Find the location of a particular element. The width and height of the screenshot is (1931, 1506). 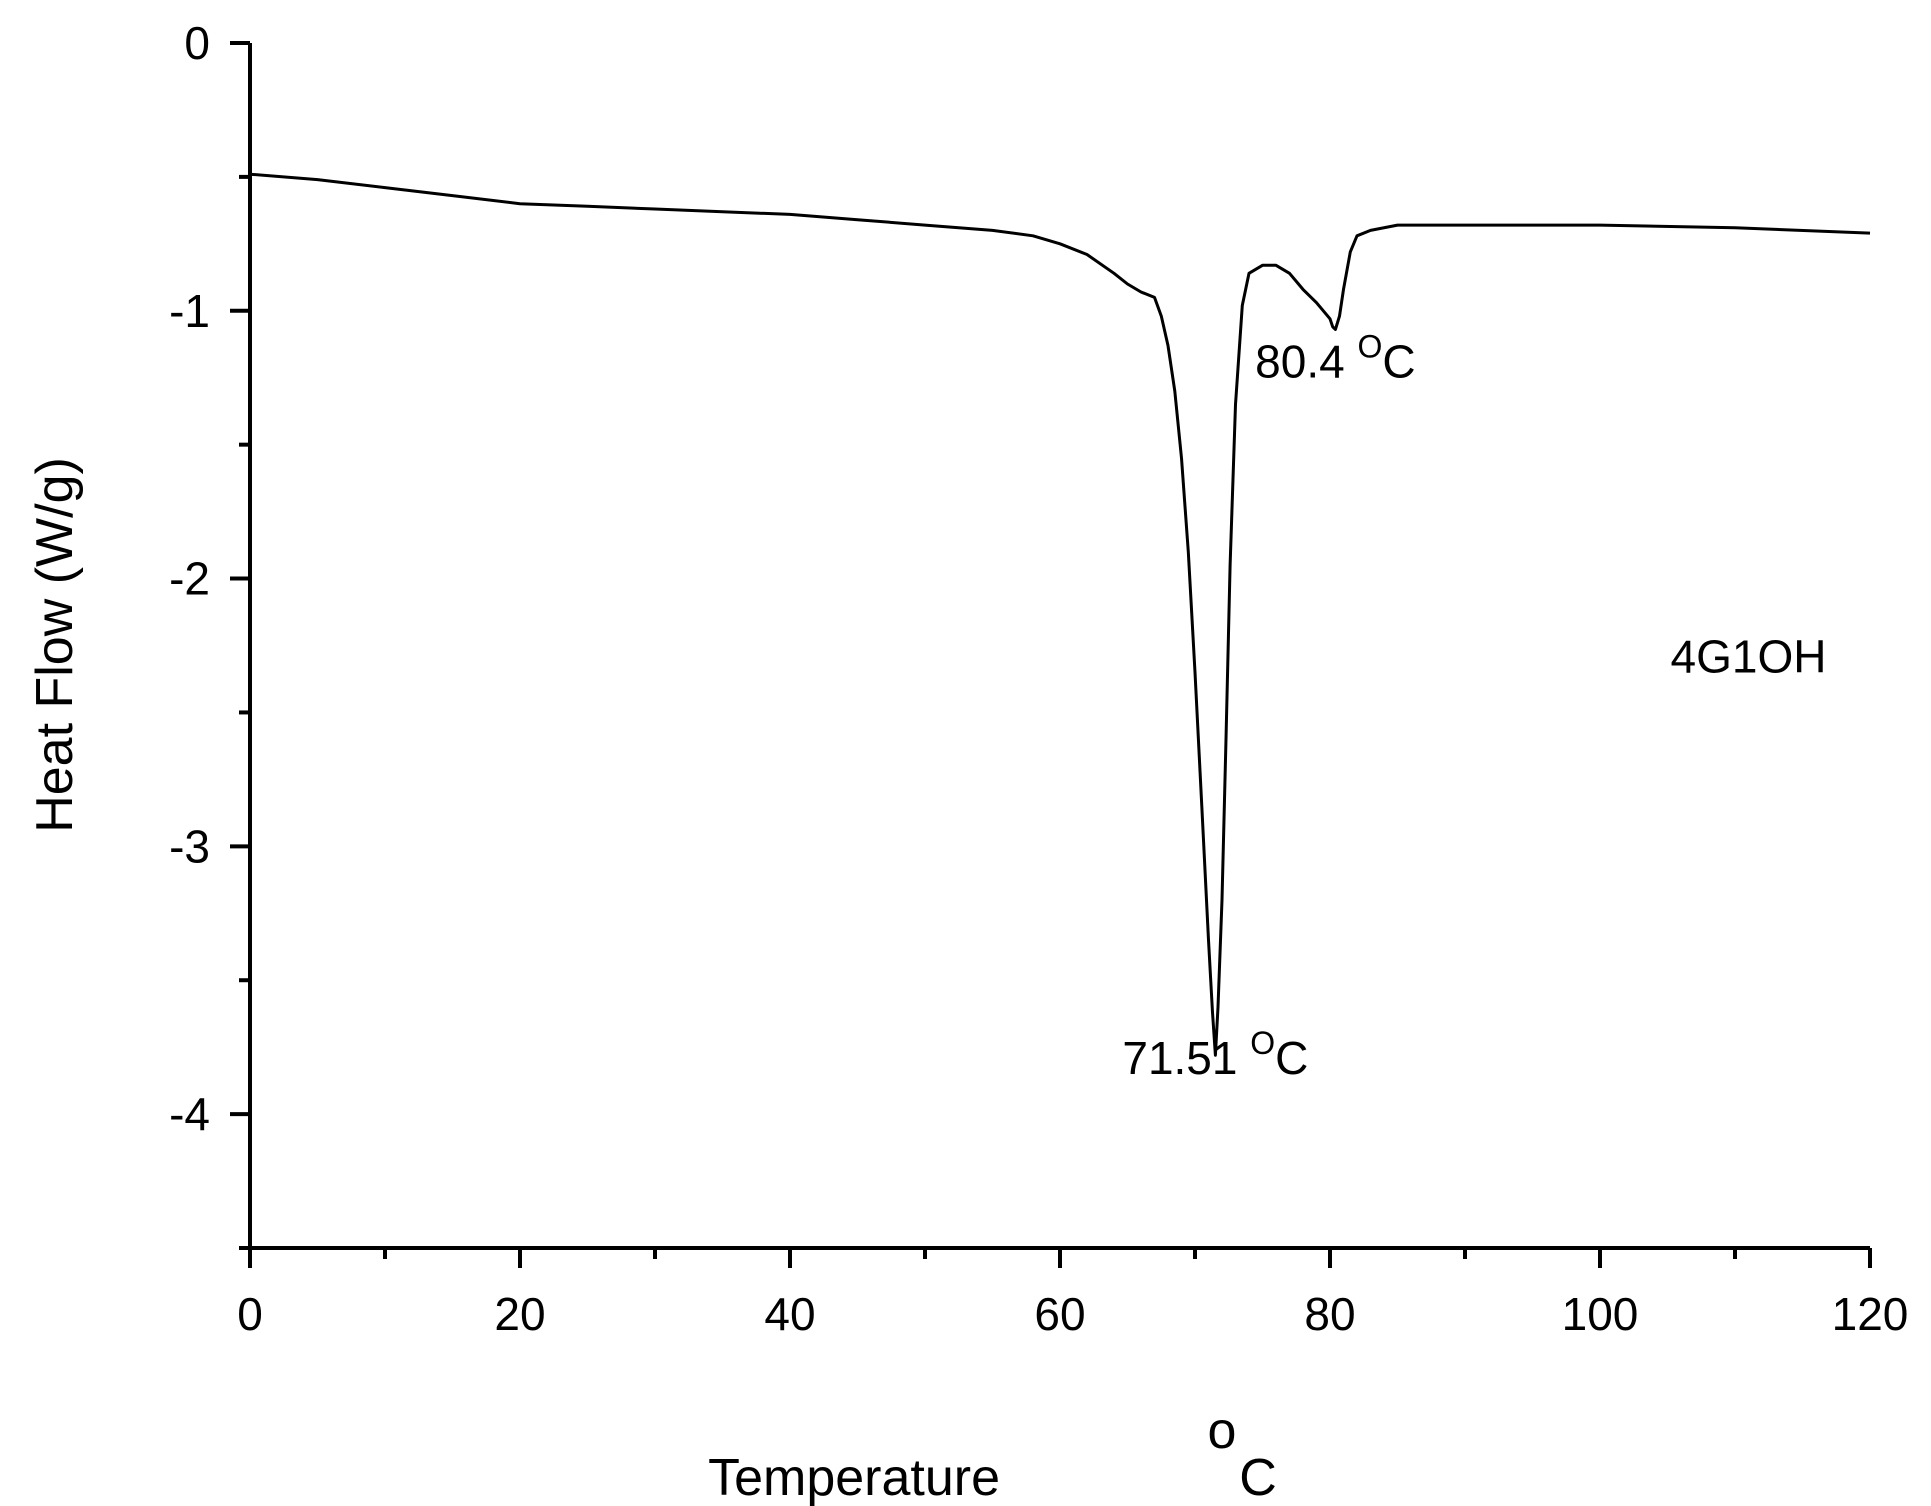

sample-label: 4G1OH is located at coordinates (1749, 656).